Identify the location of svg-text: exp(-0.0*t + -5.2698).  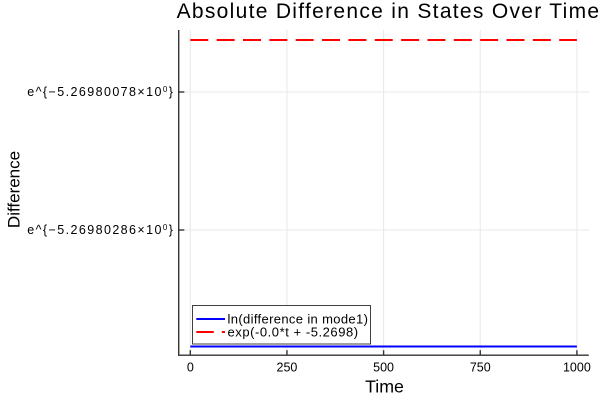
(293, 331).